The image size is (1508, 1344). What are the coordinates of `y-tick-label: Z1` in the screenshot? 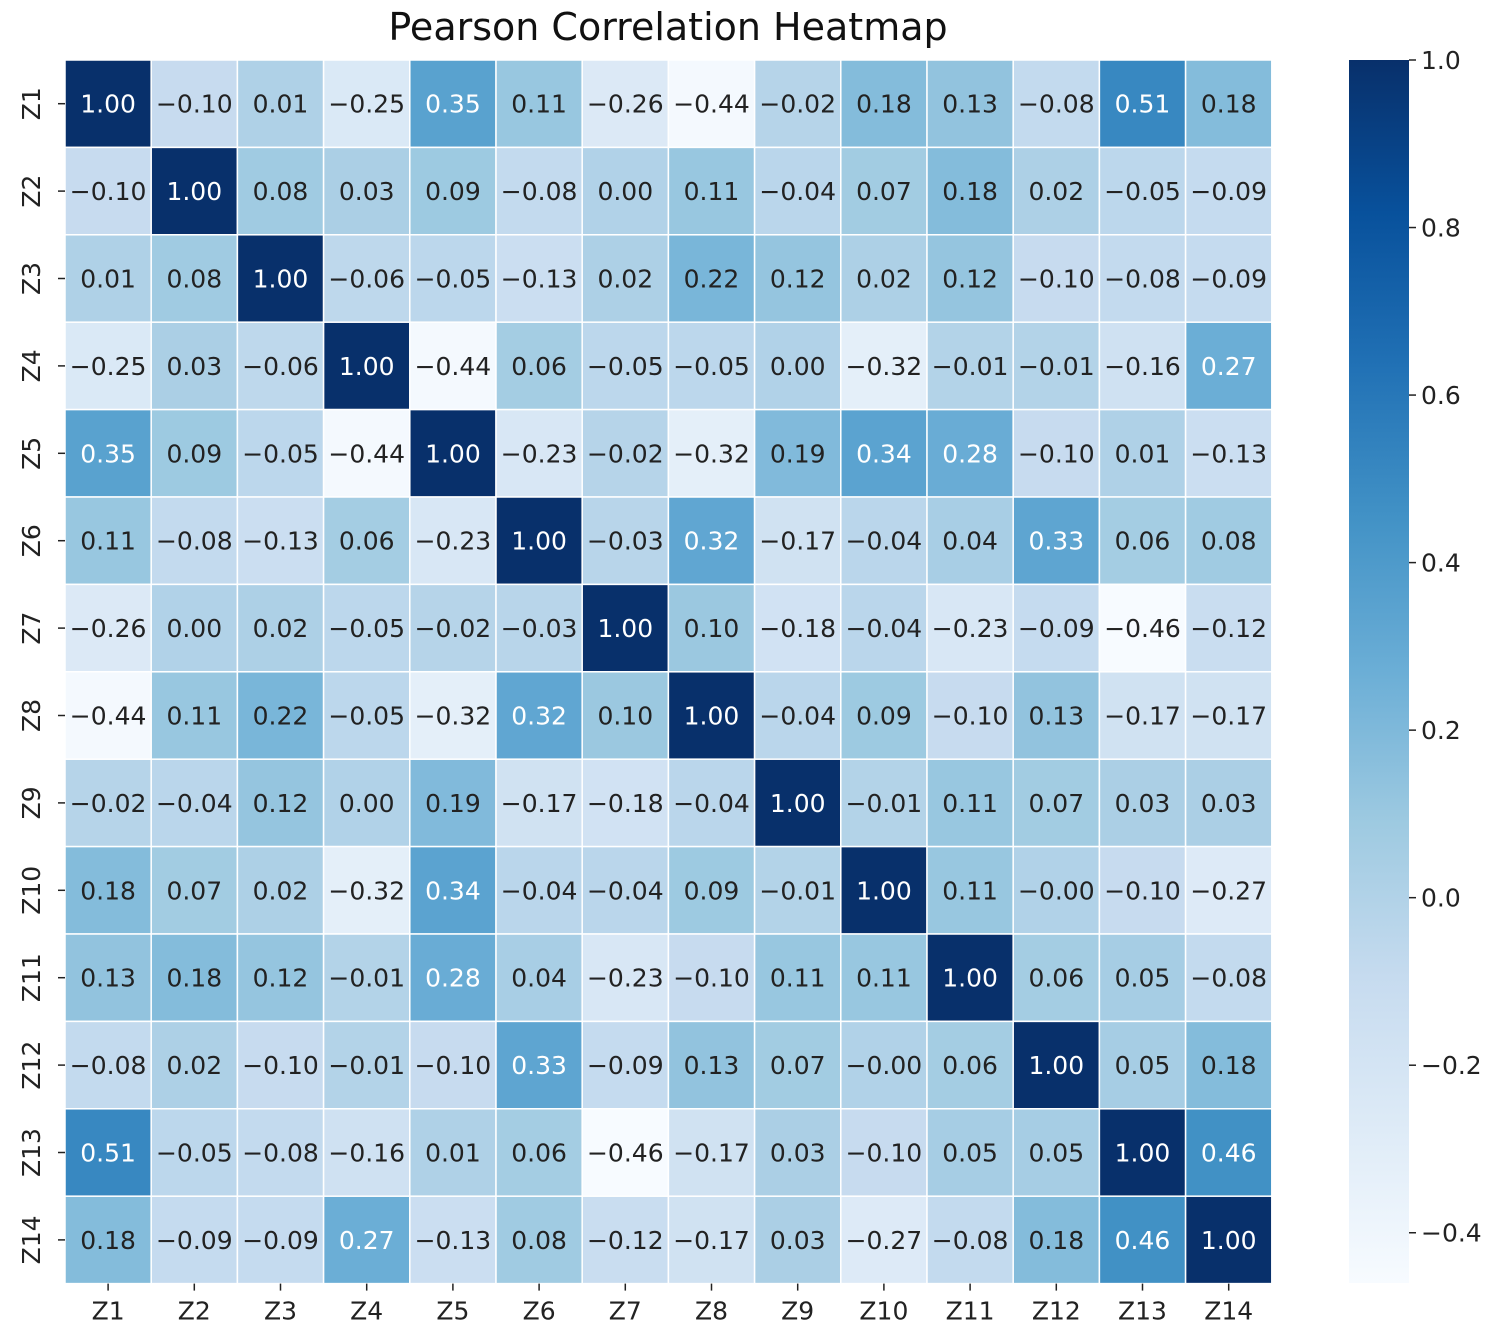 It's located at (31, 103).